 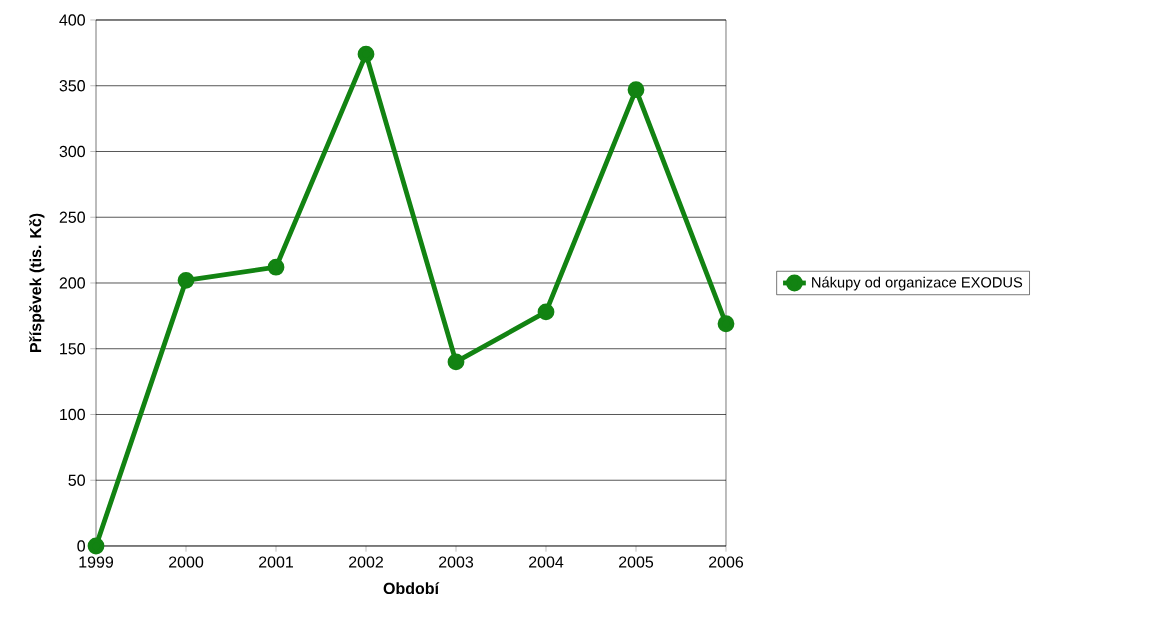 I want to click on y-tick-label: 150, so click(x=72, y=349).